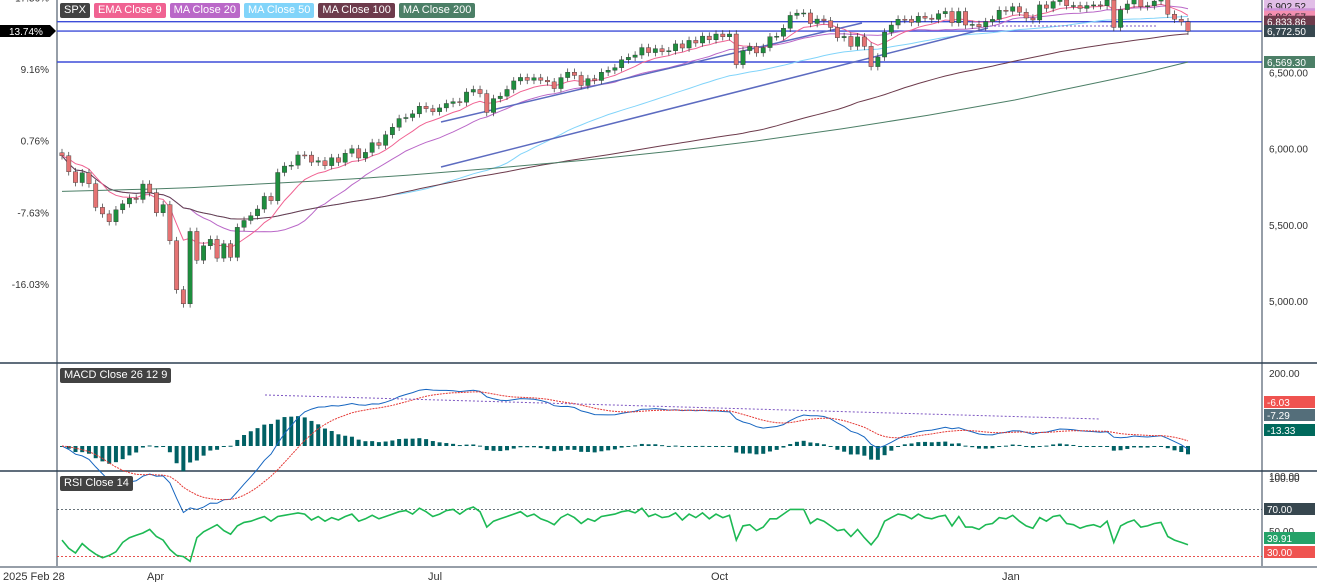 This screenshot has height=582, width=1317. I want to click on time-tick: Jan, so click(1011, 576).